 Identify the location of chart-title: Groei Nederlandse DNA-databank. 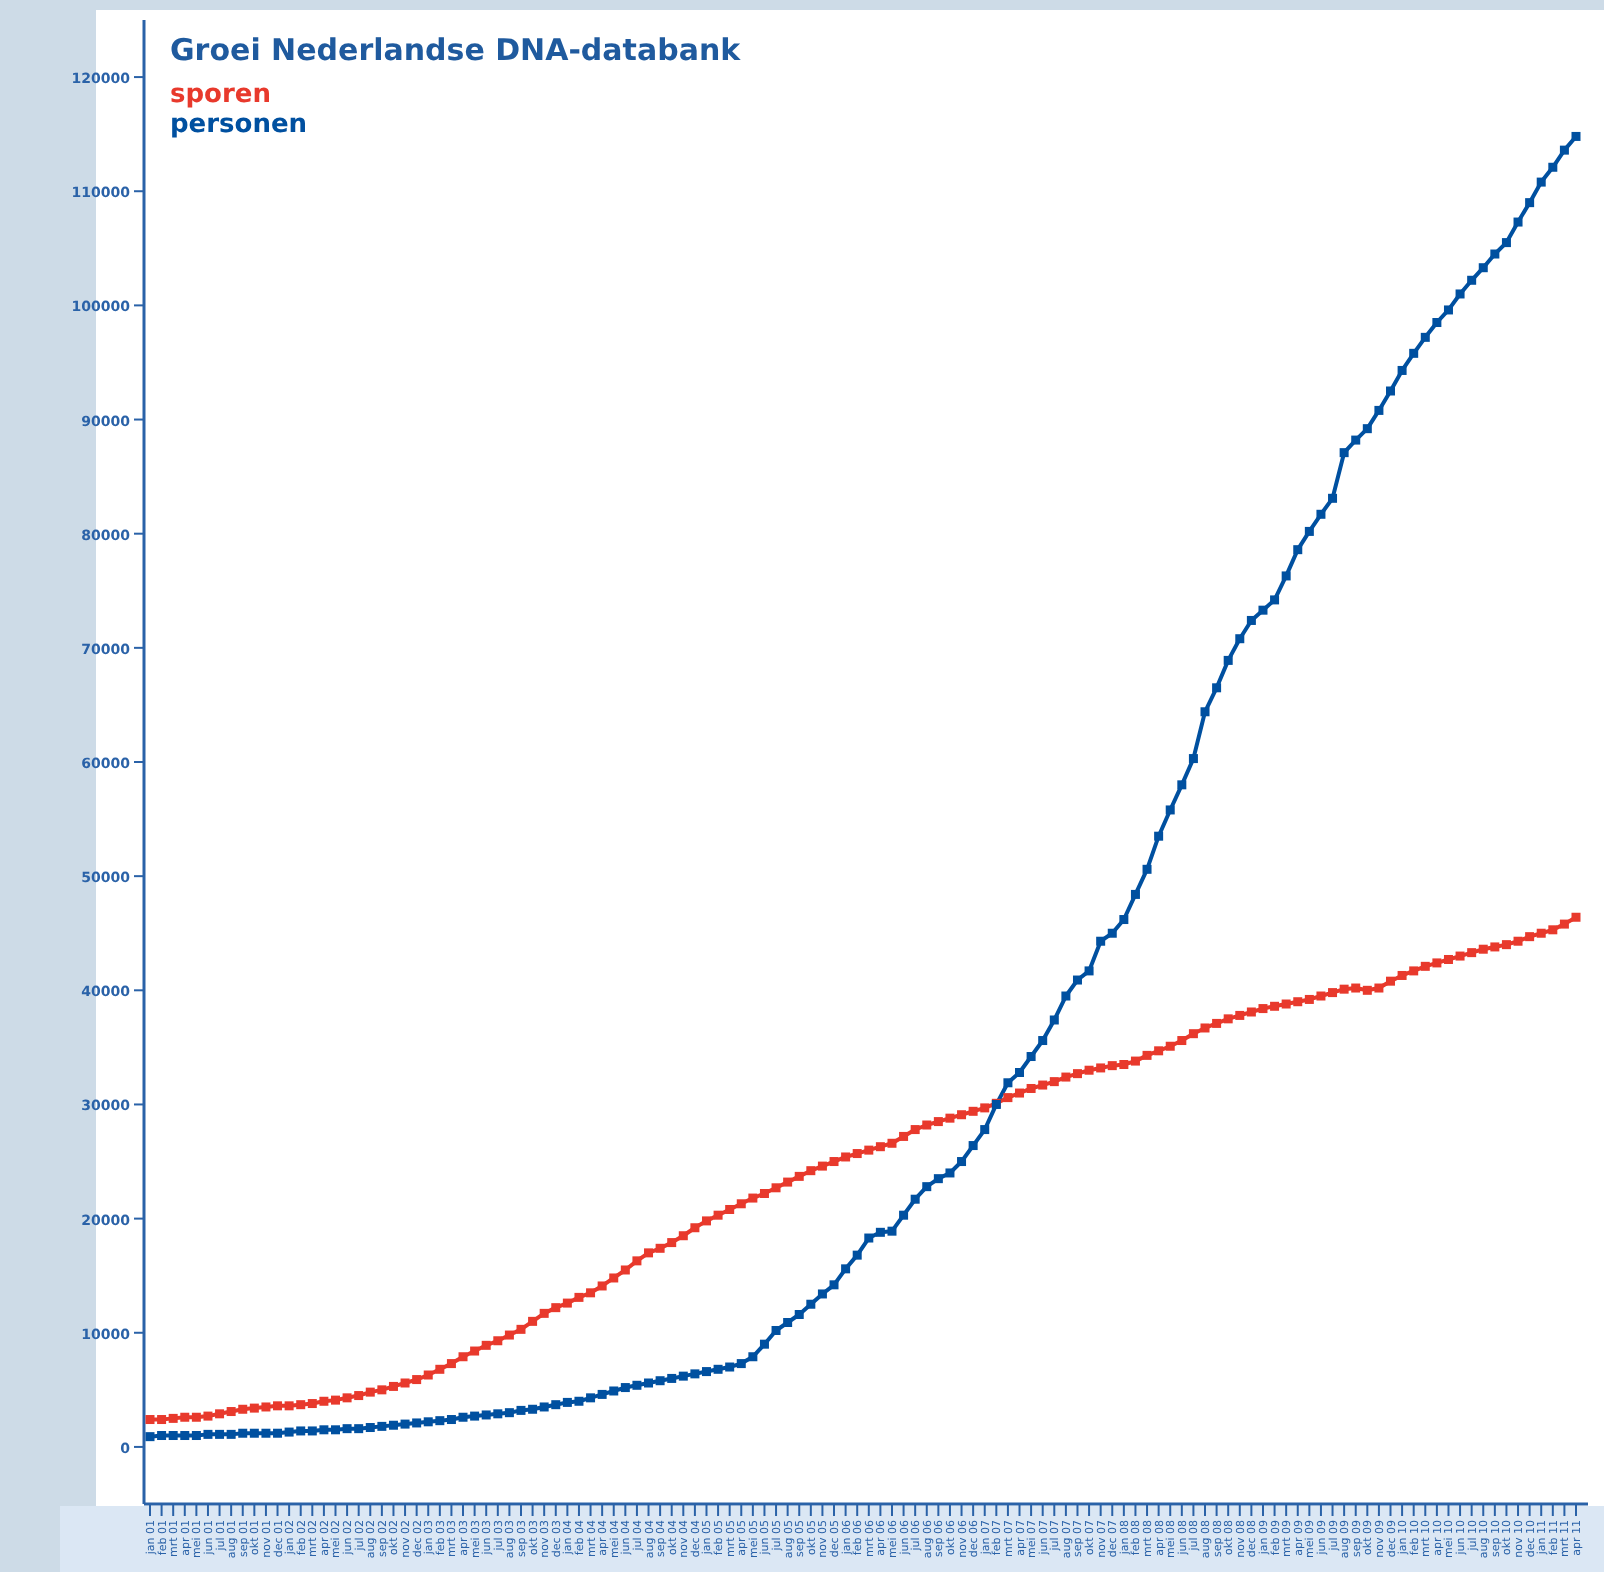
(455, 50).